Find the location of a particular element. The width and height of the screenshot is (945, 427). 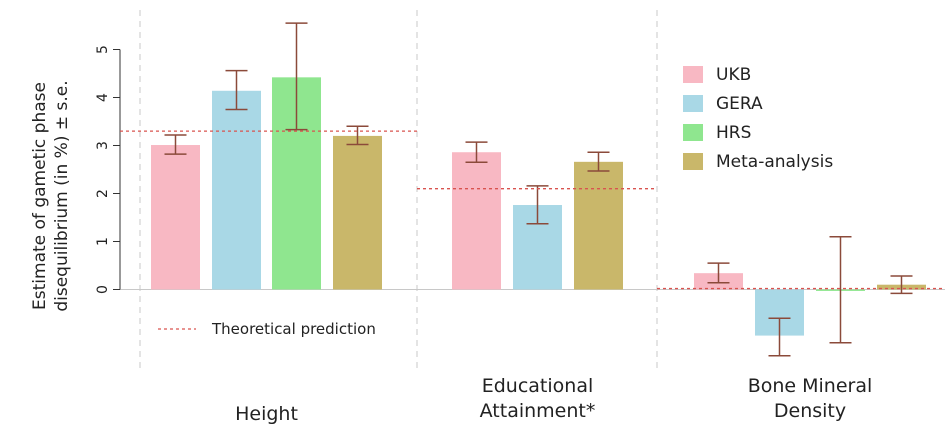

legend-label: HRS is located at coordinates (733, 133).